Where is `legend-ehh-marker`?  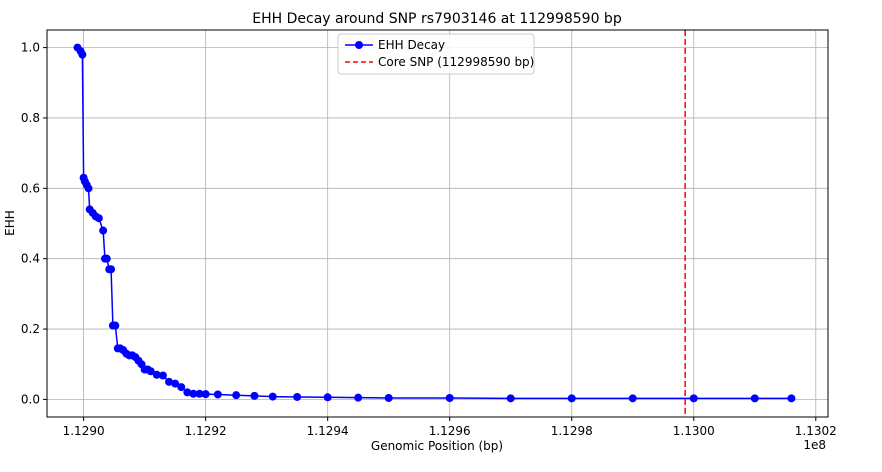 legend-ehh-marker is located at coordinates (359, 45).